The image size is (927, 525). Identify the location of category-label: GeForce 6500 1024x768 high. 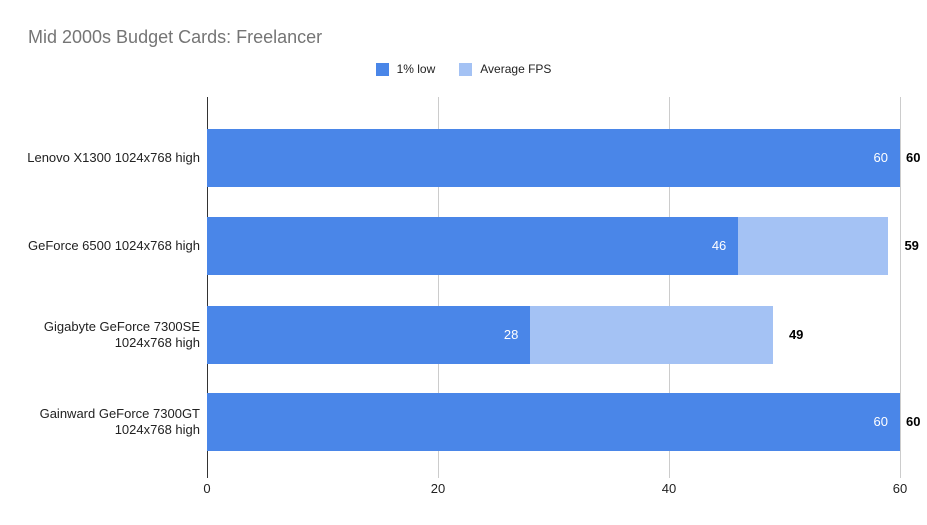
(100, 246).